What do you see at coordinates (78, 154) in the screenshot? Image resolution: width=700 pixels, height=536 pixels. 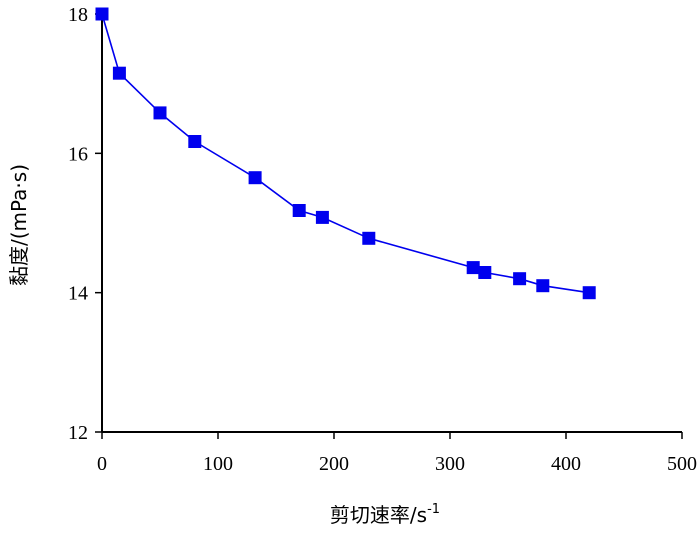 I see `y-tick-label: 16` at bounding box center [78, 154].